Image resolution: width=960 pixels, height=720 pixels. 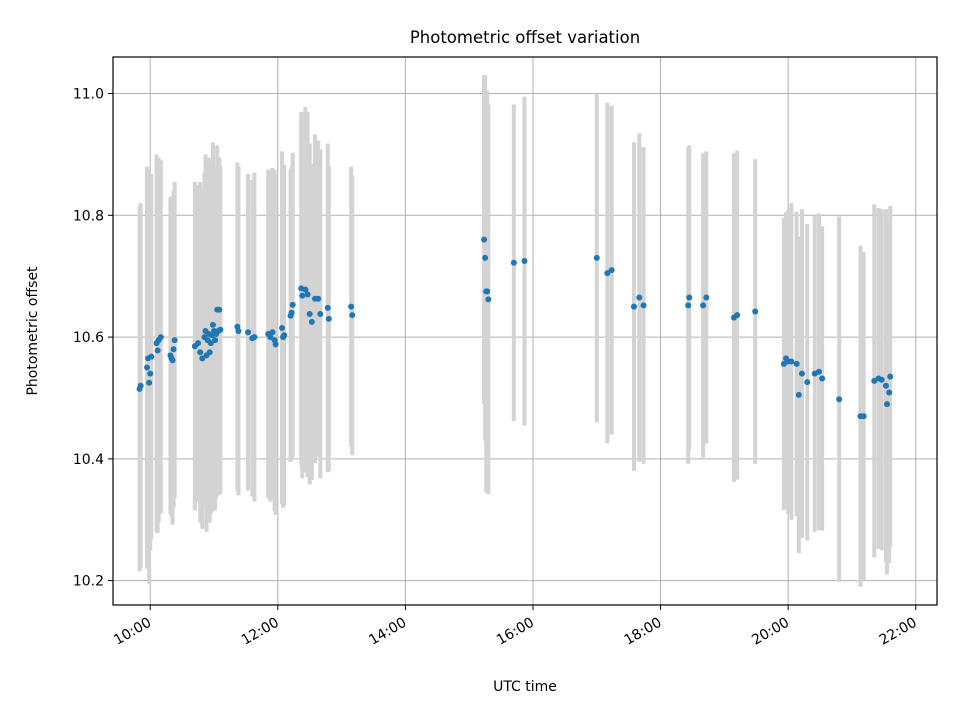 What do you see at coordinates (525, 687) in the screenshot?
I see `x-axis-label: UTC time` at bounding box center [525, 687].